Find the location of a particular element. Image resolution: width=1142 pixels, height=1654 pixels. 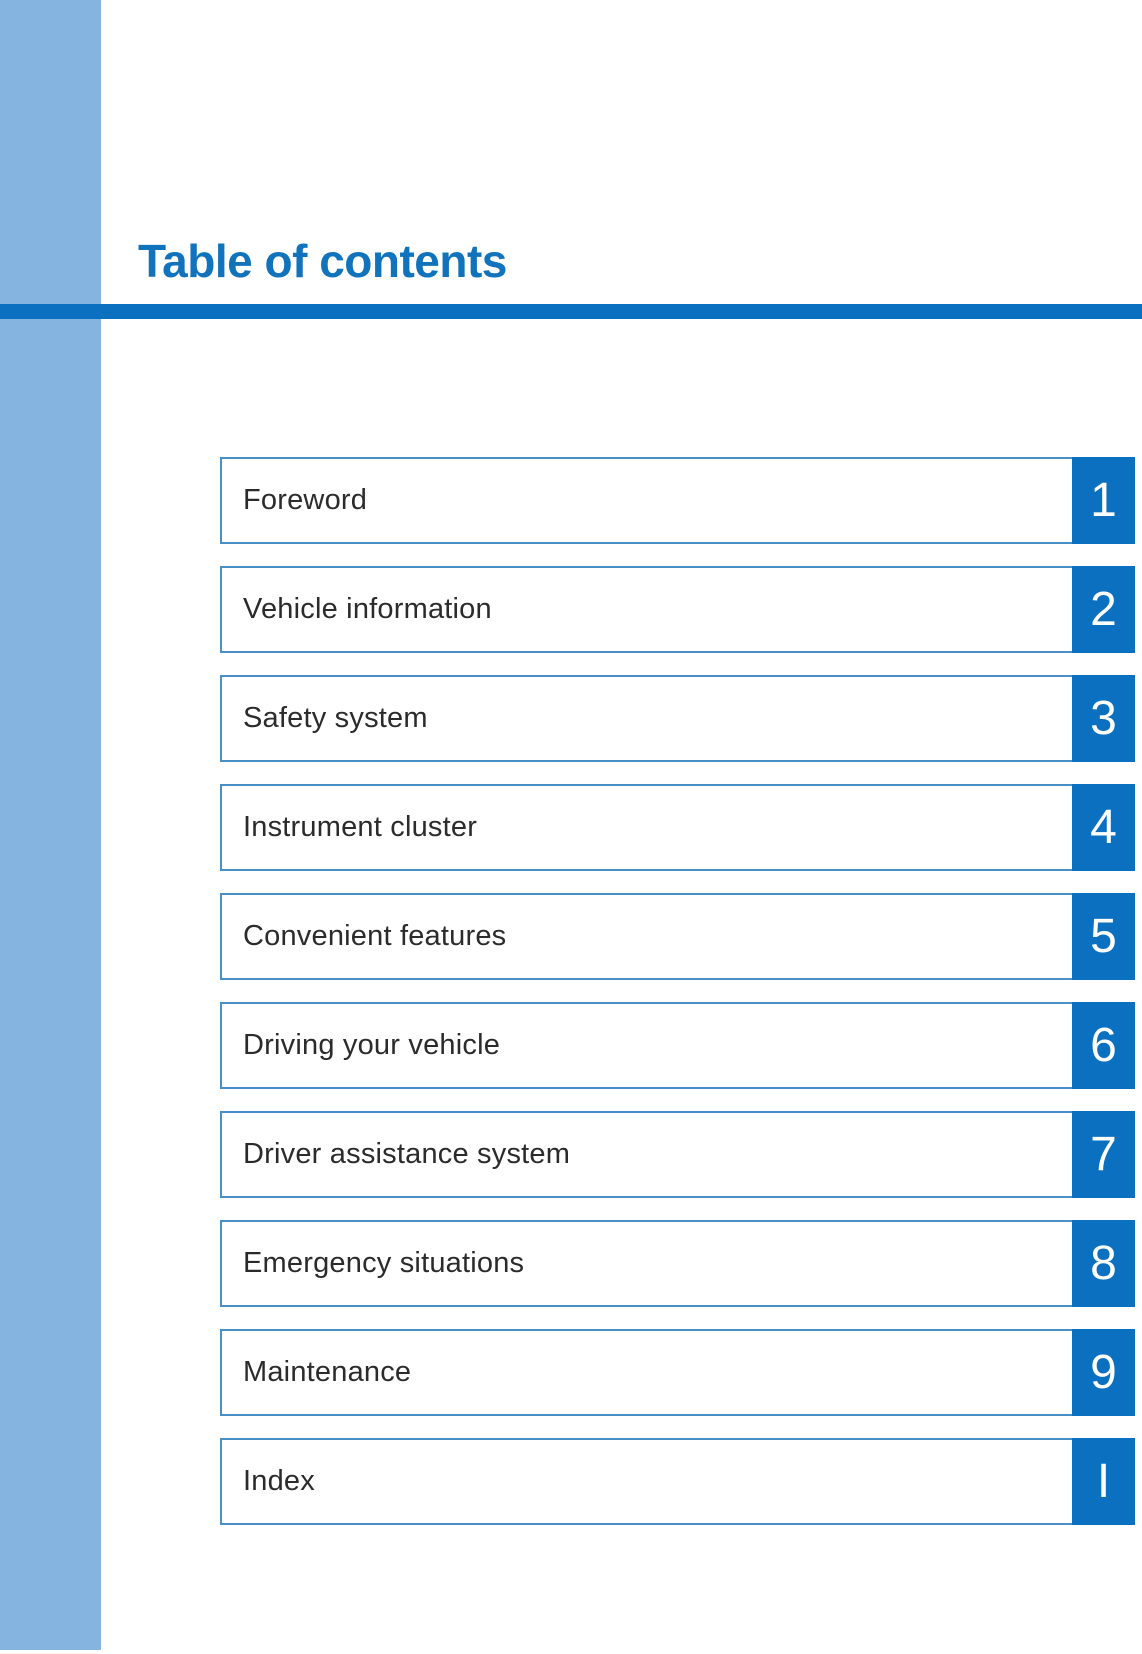

toc-chapter-number: 7 is located at coordinates (1103, 1154).